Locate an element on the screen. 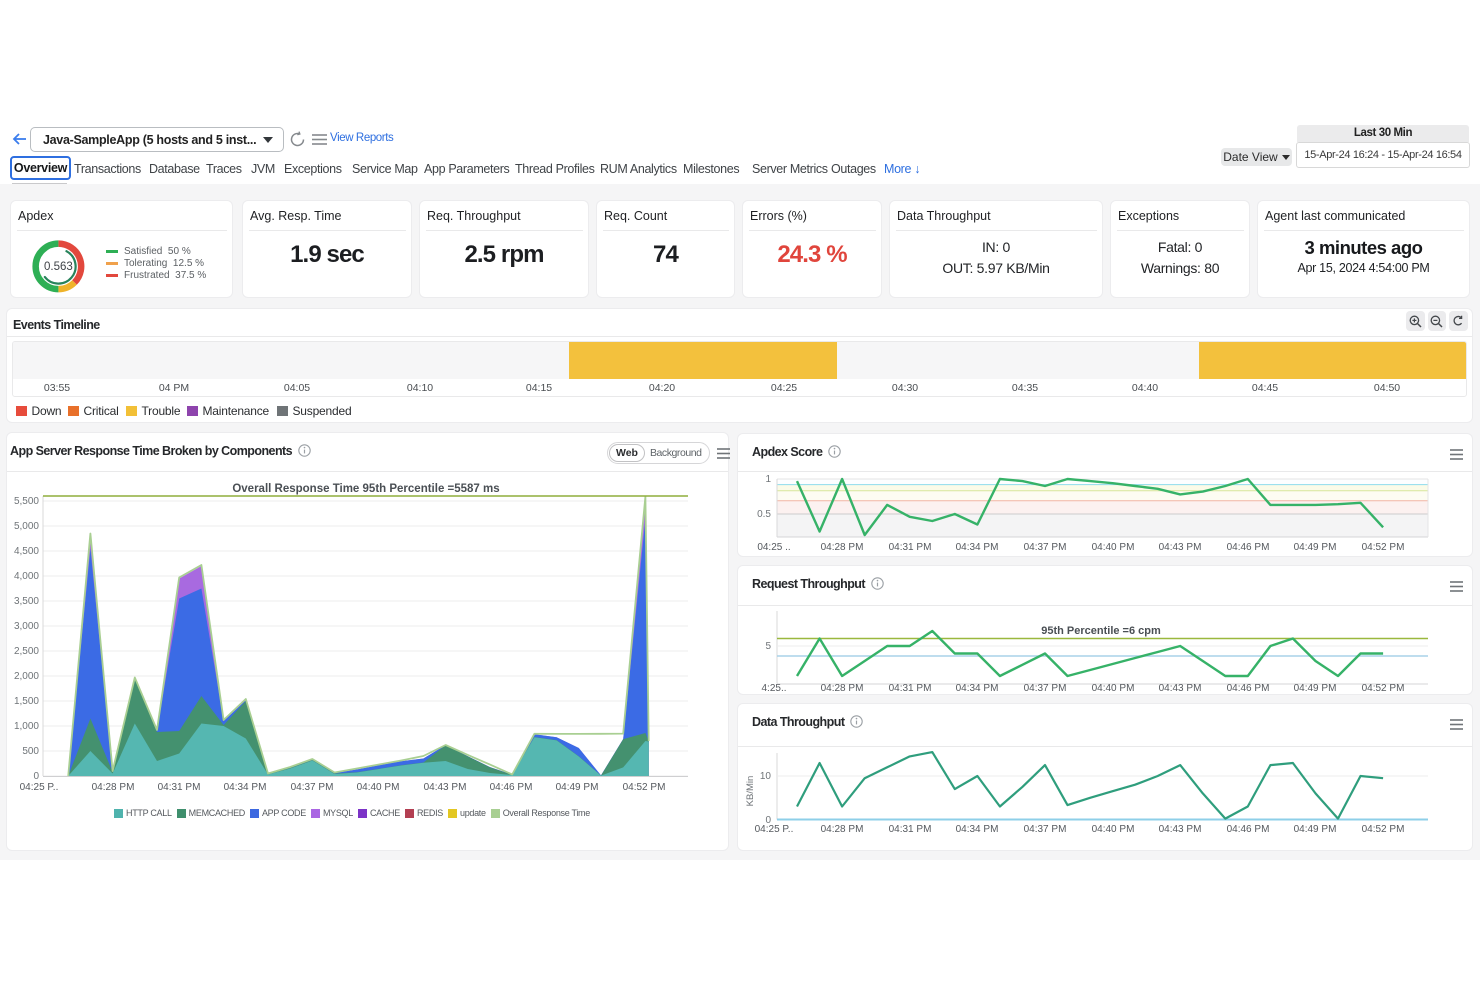 This screenshot has width=1480, height=987. svg-text: 5 is located at coordinates (768, 646).